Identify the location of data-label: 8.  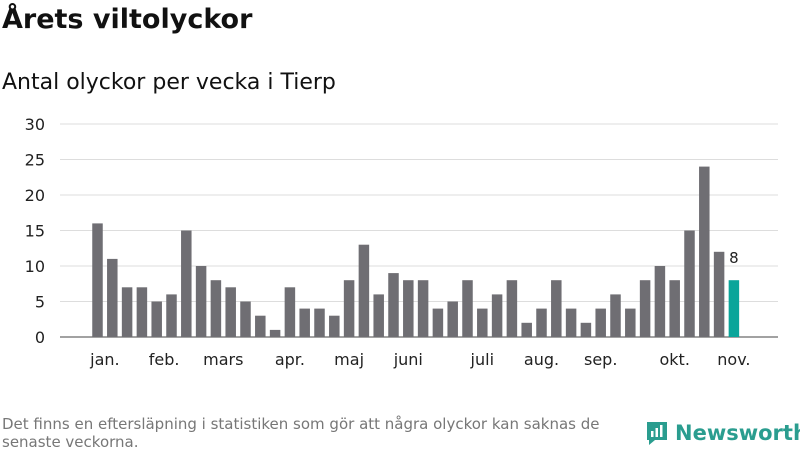
(734, 258).